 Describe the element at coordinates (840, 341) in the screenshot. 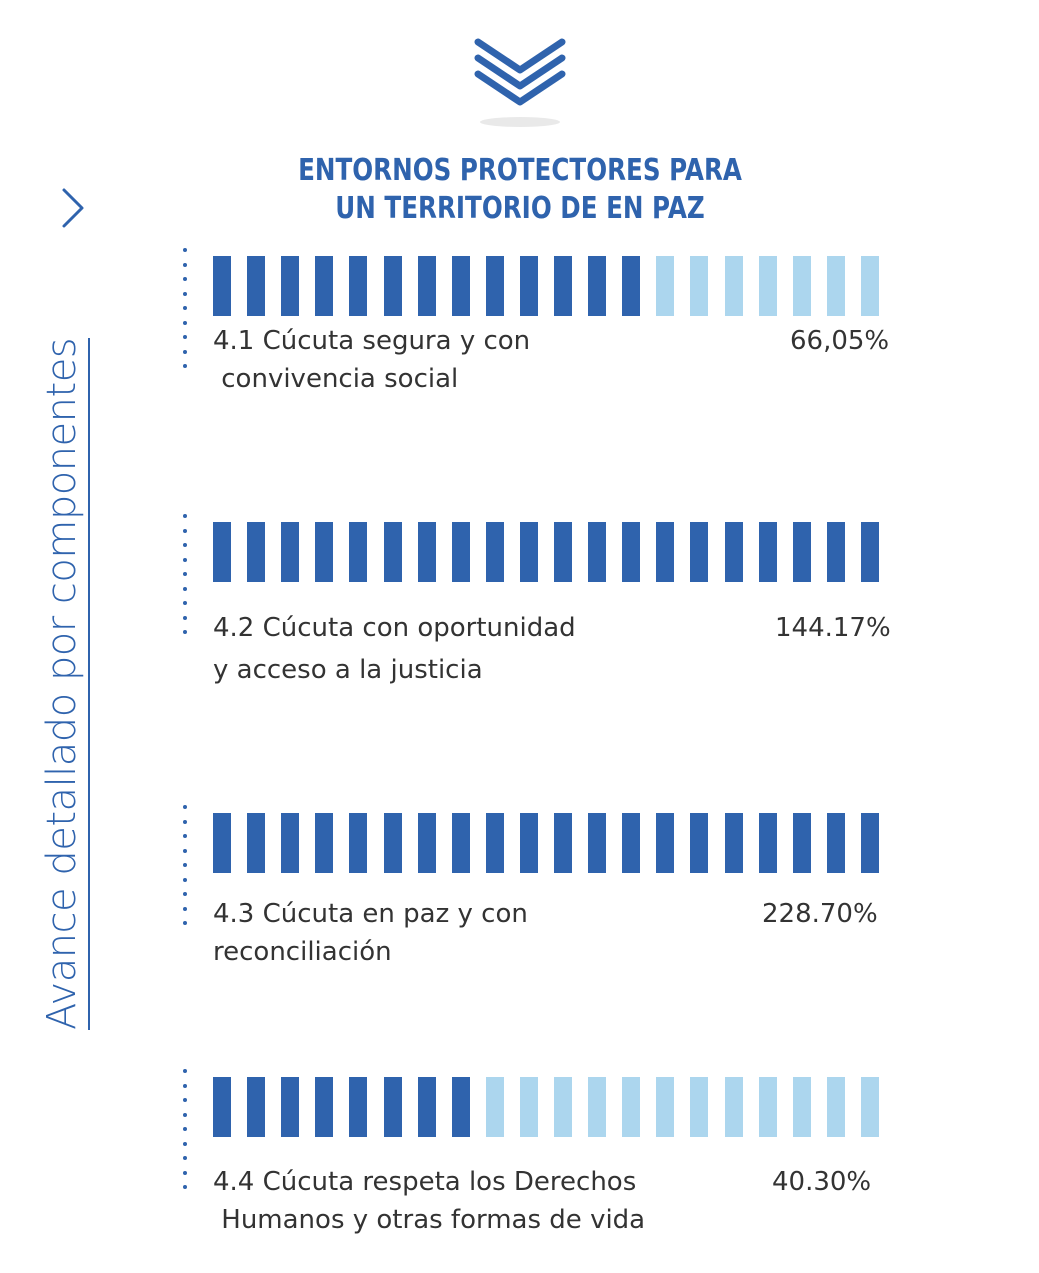

I see `component-percentage: 66,05%` at that location.